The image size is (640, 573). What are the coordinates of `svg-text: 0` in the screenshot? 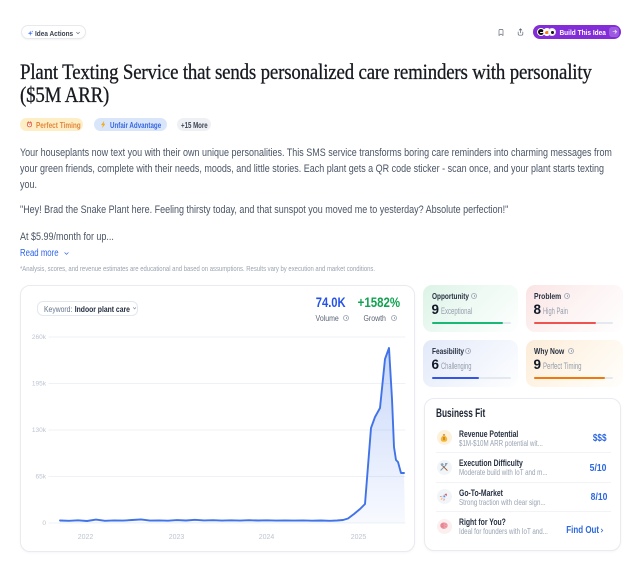 It's located at (44, 523).